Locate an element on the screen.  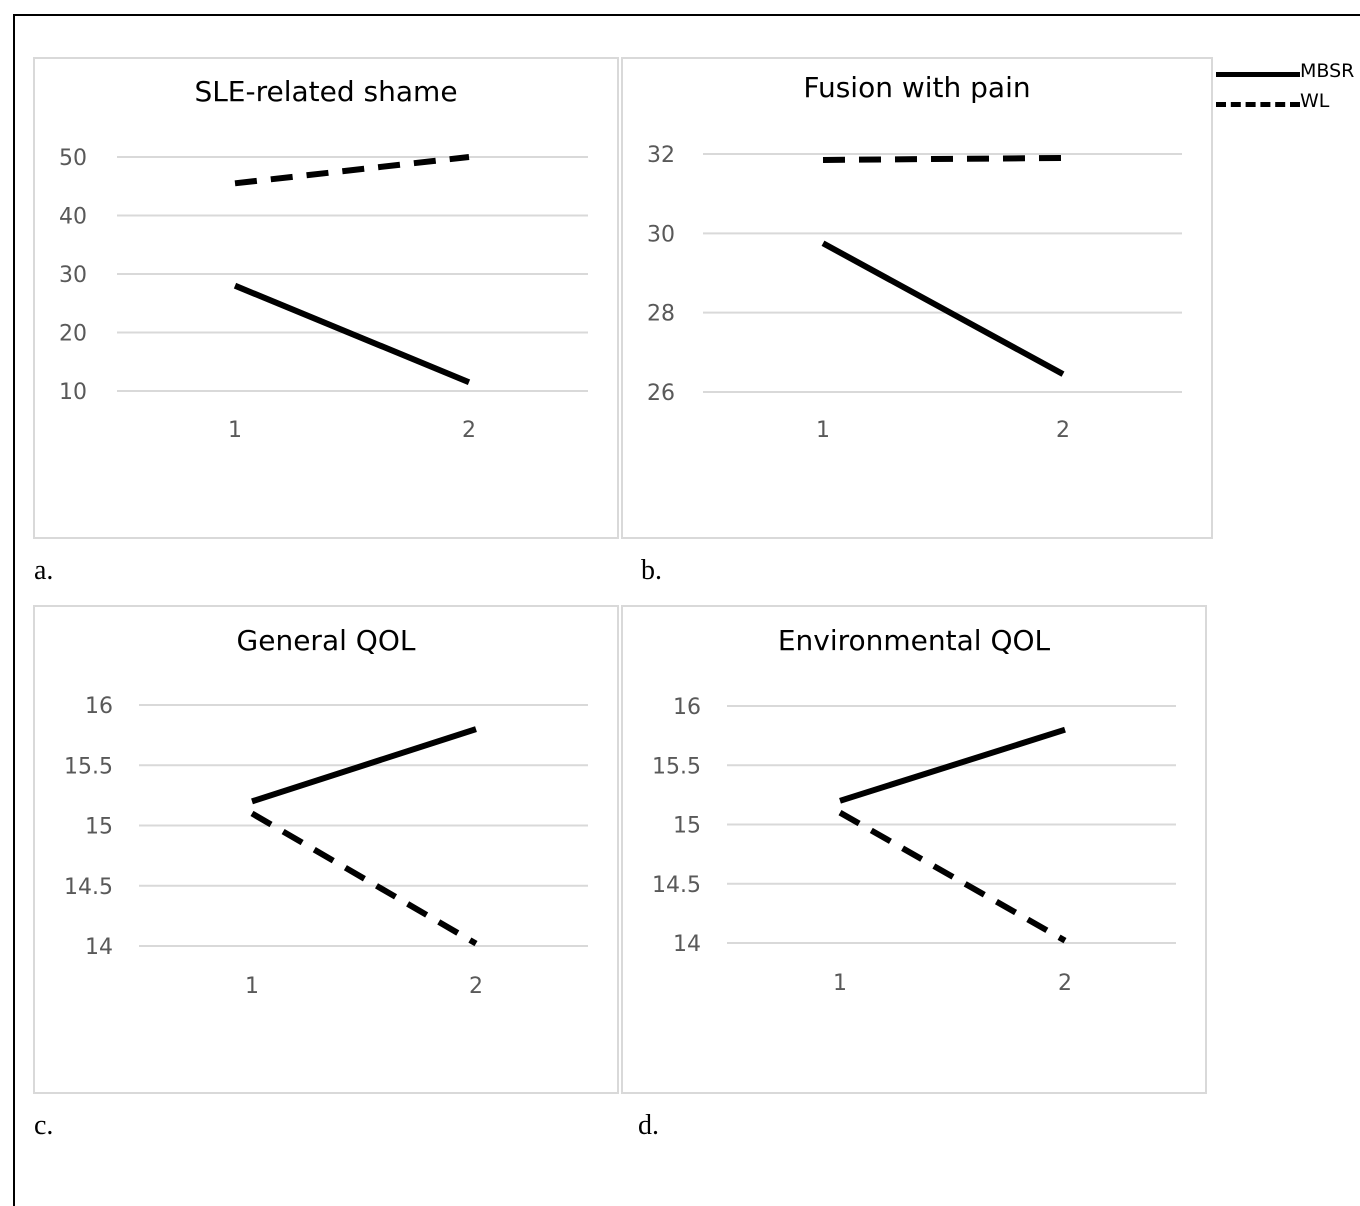
legend-swatch-solid is located at coordinates (1258, 74).